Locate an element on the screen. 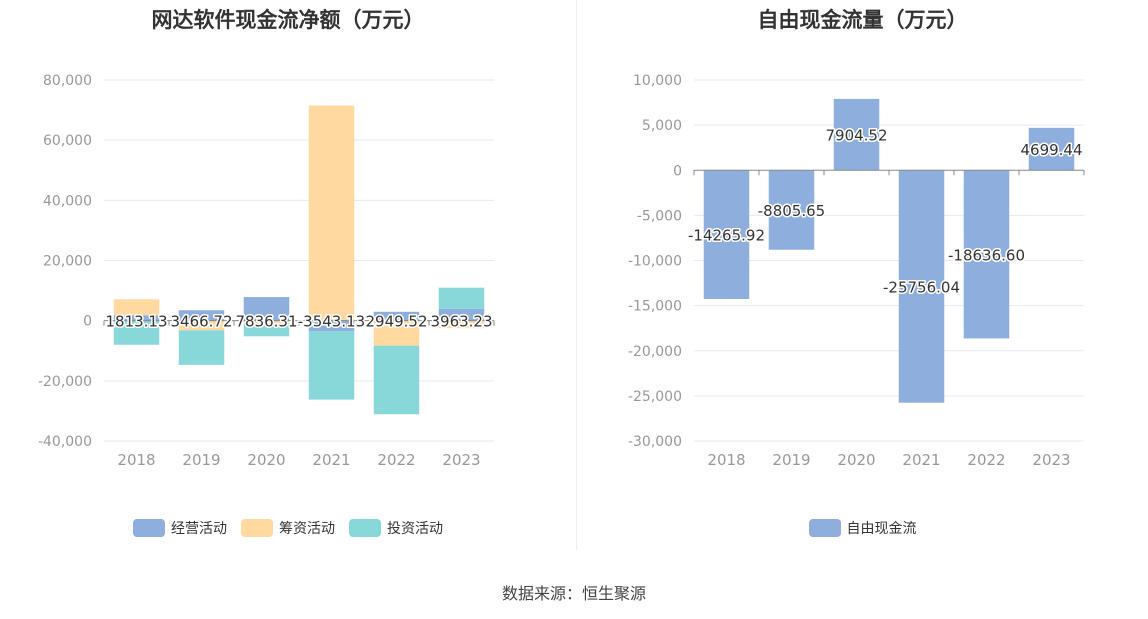  legend-label: 筹资活动 is located at coordinates (307, 529).